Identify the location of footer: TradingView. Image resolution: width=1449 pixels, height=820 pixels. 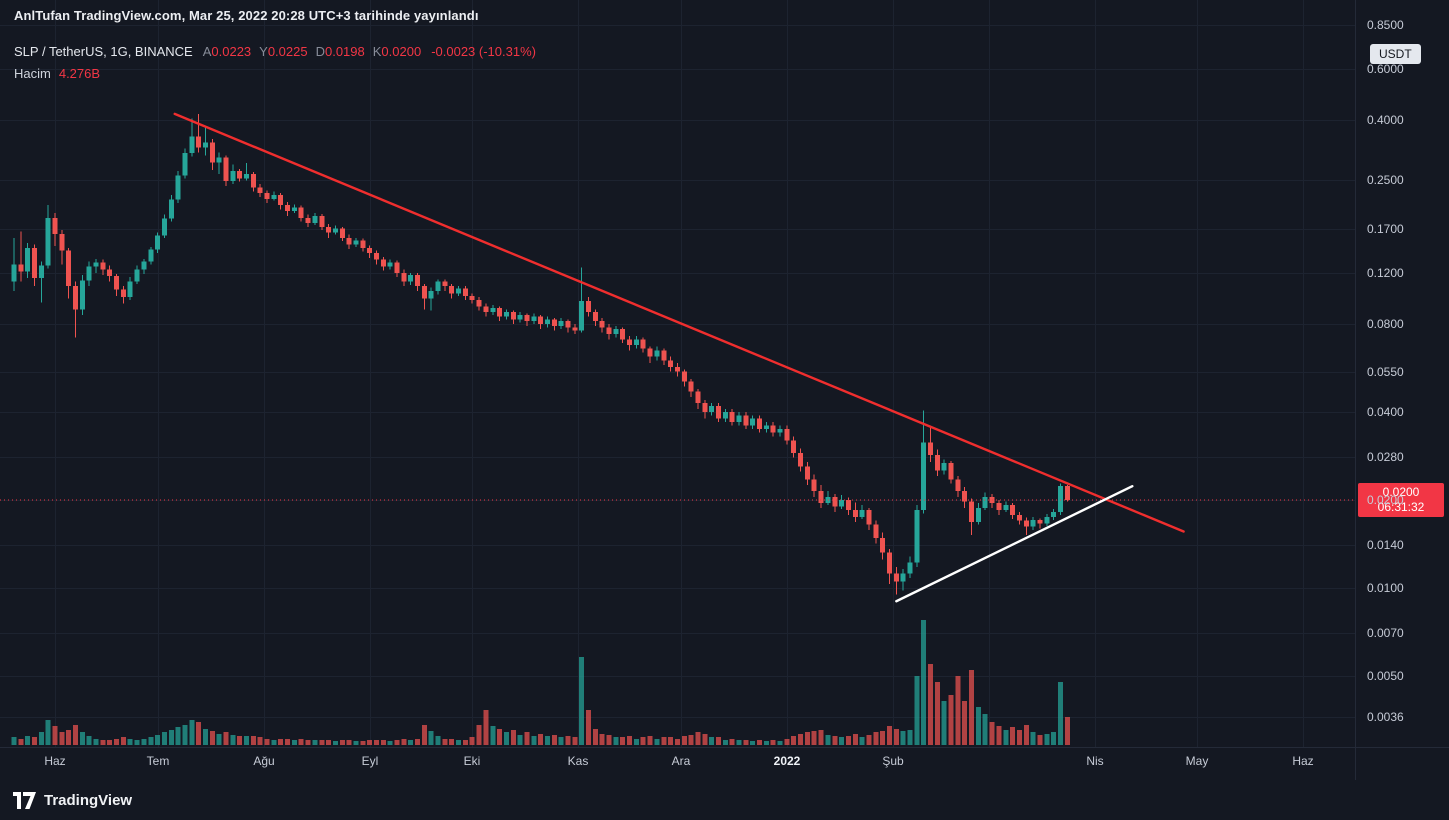
(724, 800).